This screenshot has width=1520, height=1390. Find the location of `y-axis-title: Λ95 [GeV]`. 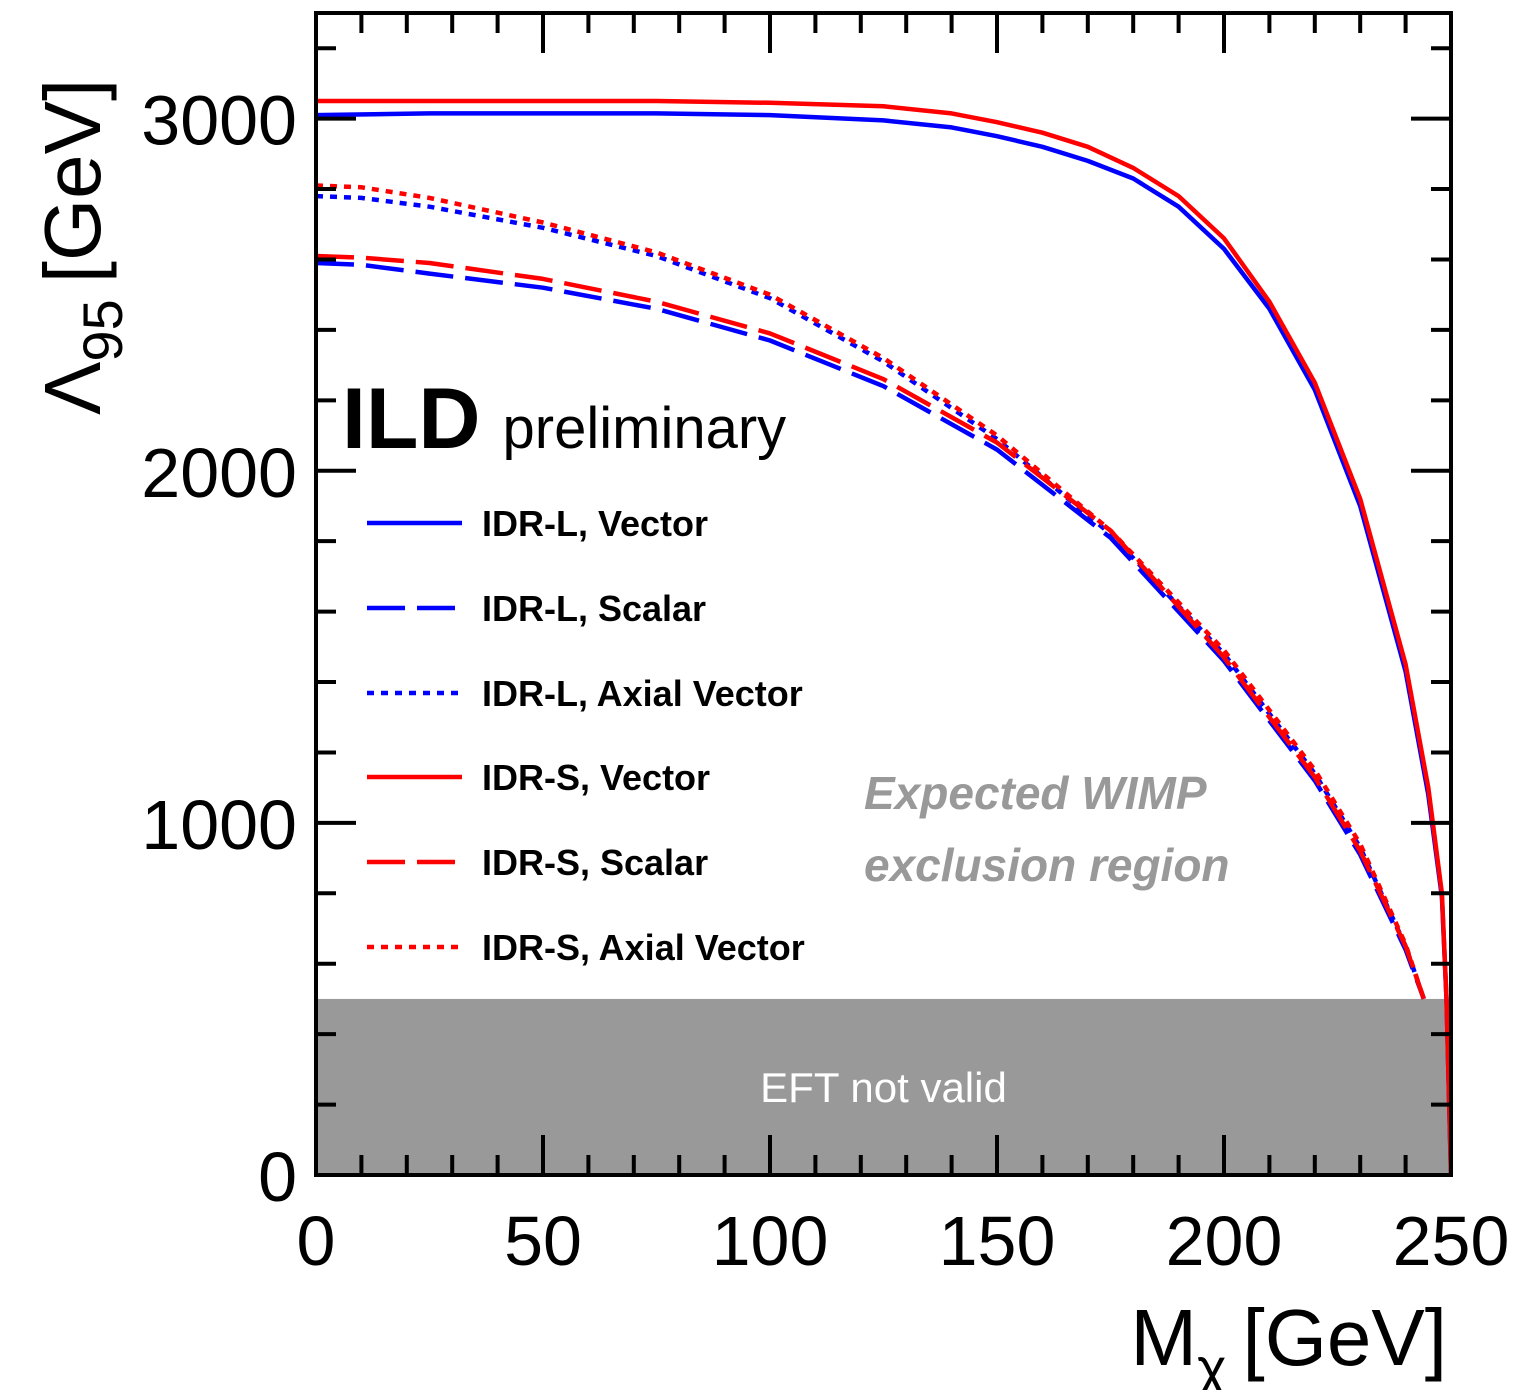

y-axis-title: Λ95 [GeV] is located at coordinates (81, 247).